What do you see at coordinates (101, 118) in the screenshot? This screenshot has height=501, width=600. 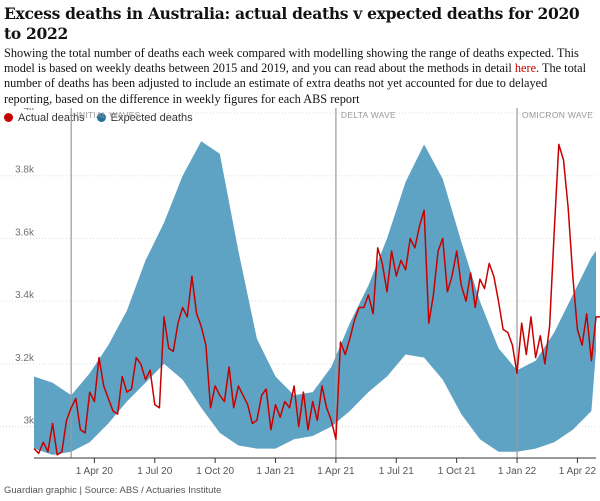 I see `expected-dot-icon` at bounding box center [101, 118].